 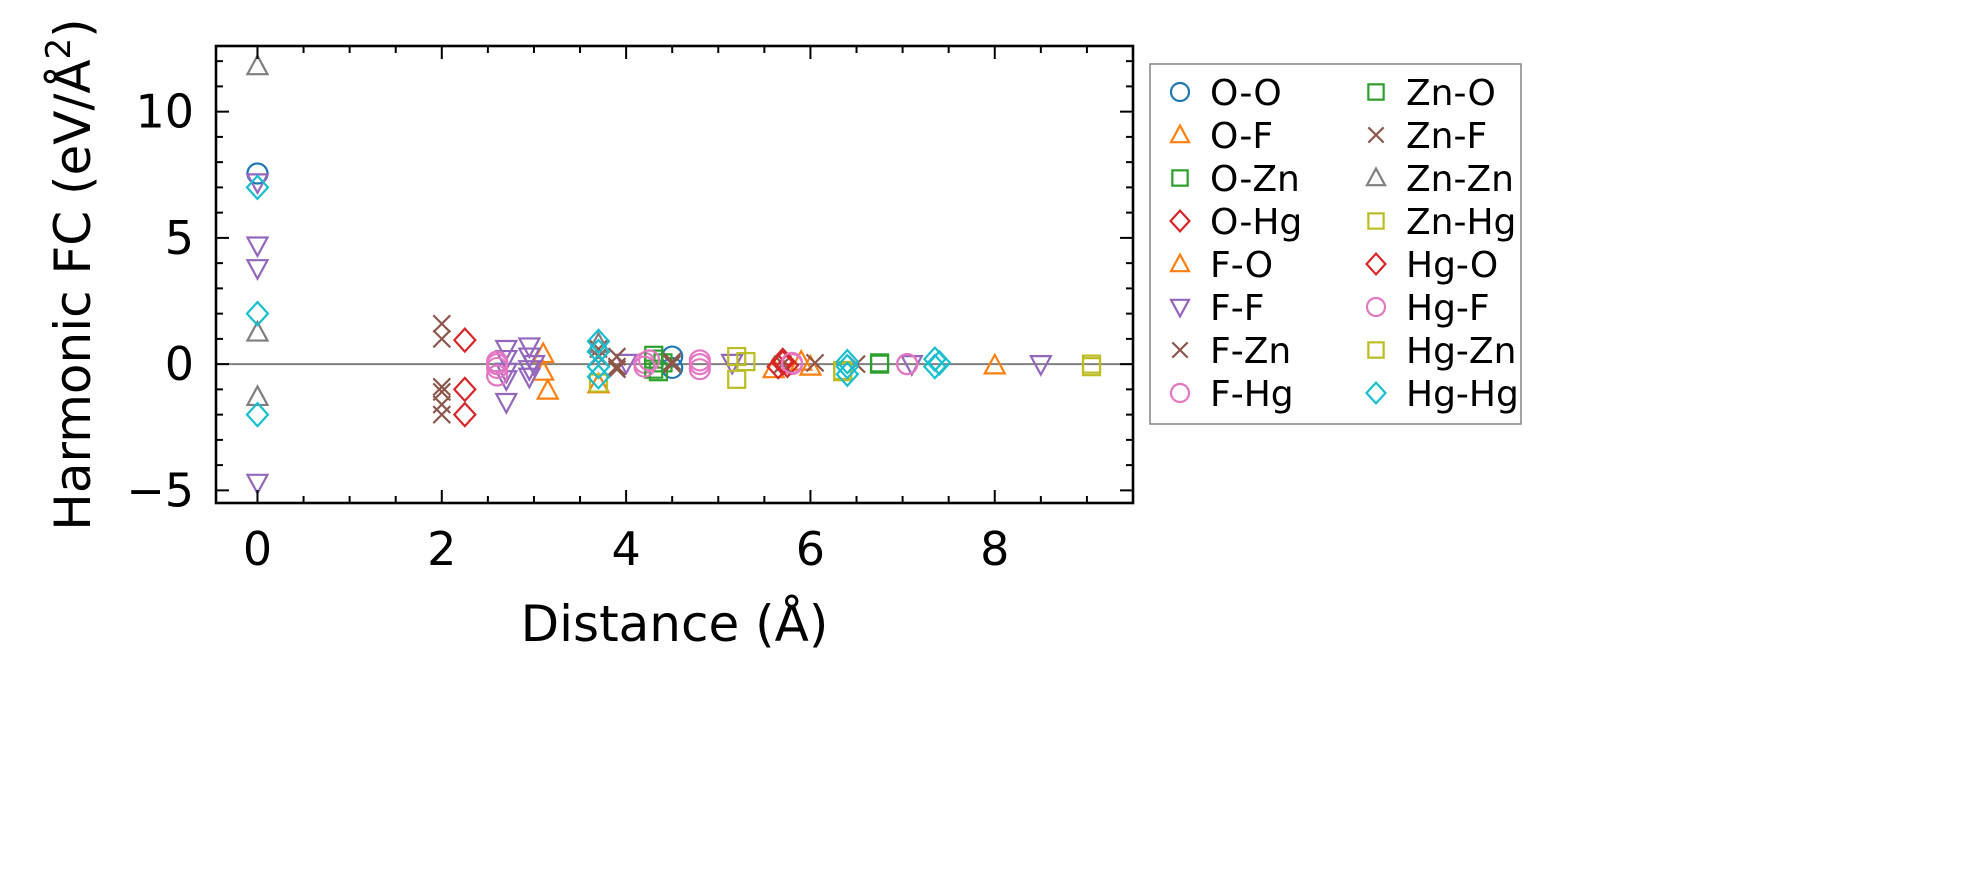 I want to click on y-axis-label-tail: ), so click(x=73, y=28).